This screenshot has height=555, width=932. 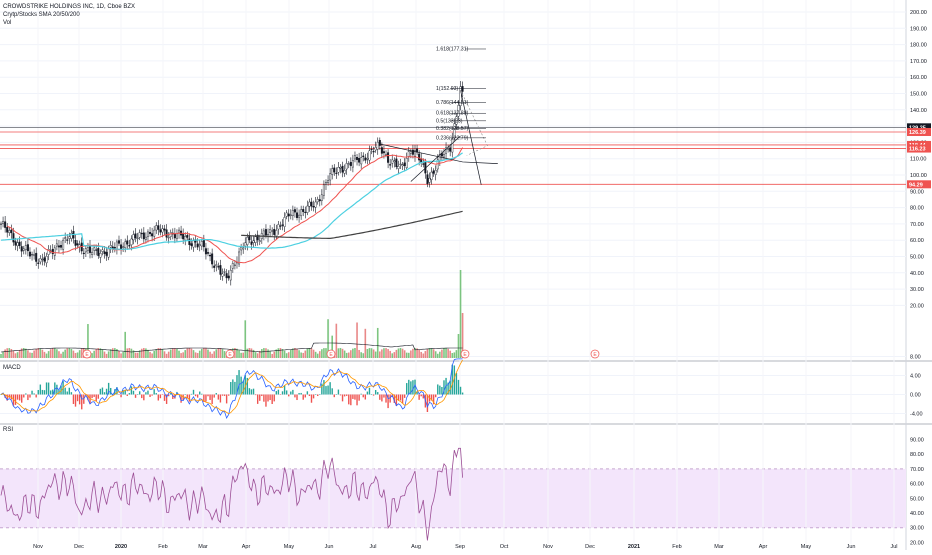 What do you see at coordinates (7, 23) in the screenshot?
I see `volume-title: Vol` at bounding box center [7, 23].